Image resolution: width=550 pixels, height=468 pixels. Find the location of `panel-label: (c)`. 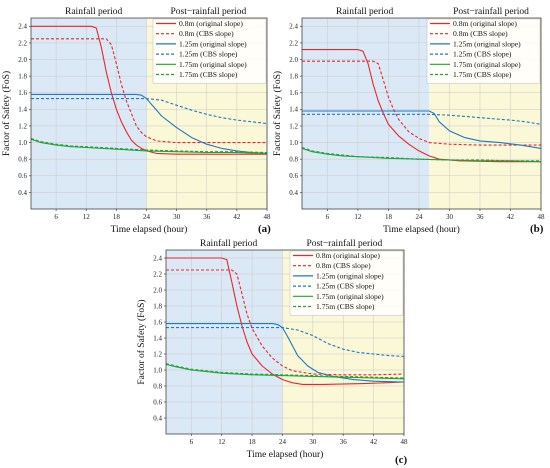

panel-label: (c) is located at coordinates (401, 460).